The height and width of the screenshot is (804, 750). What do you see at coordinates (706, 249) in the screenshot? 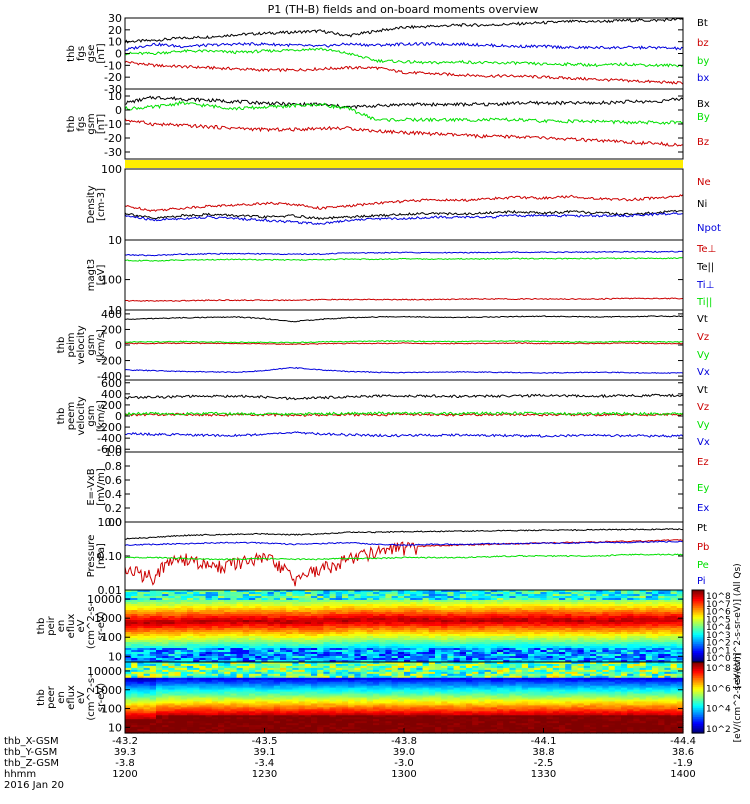
I see `legend-entry: Te⊥` at bounding box center [706, 249].